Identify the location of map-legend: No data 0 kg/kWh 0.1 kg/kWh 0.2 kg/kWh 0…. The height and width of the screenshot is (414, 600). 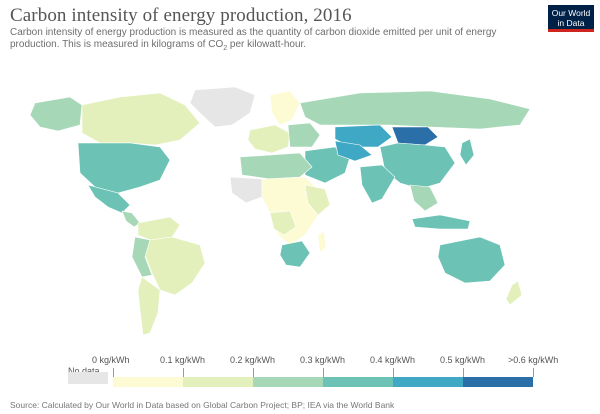
(300, 370).